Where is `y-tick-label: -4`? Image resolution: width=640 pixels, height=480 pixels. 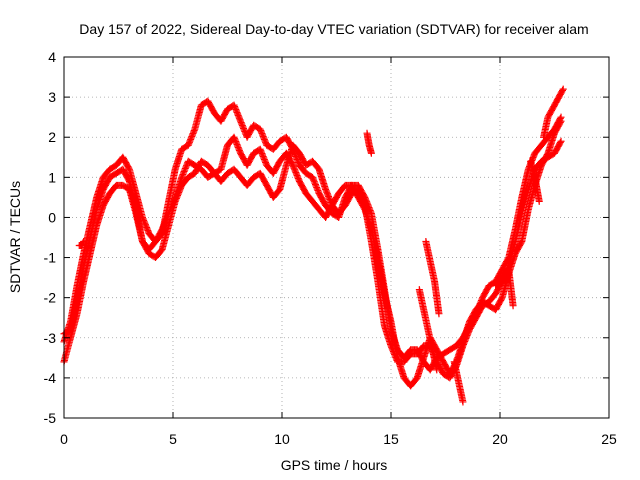
y-tick-label: -4 is located at coordinates (50, 378).